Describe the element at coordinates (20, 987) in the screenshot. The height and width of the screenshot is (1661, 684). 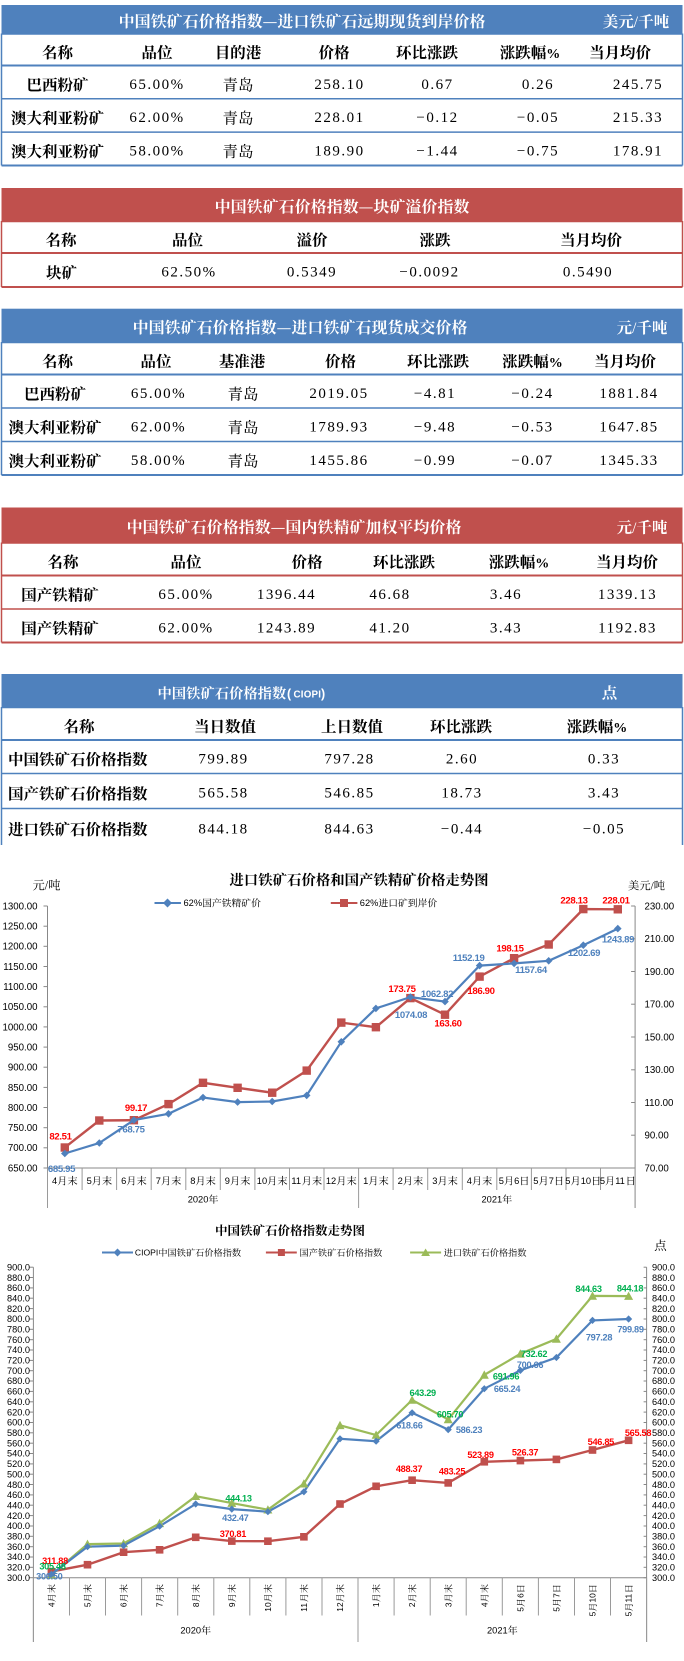
I see `svg-text: 1100.00` at that location.